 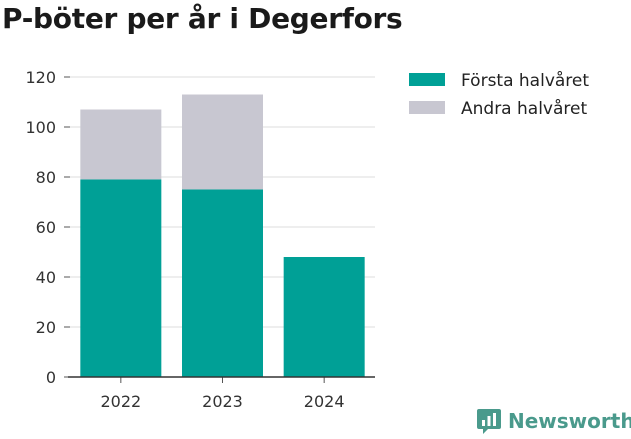 I want to click on x-axis: 2022 2023 2024, so click(x=221, y=393).